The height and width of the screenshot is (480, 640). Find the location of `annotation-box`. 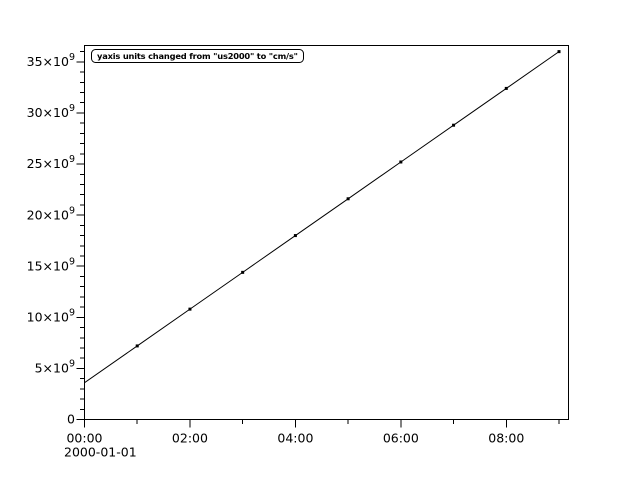

annotation-box is located at coordinates (197, 56).